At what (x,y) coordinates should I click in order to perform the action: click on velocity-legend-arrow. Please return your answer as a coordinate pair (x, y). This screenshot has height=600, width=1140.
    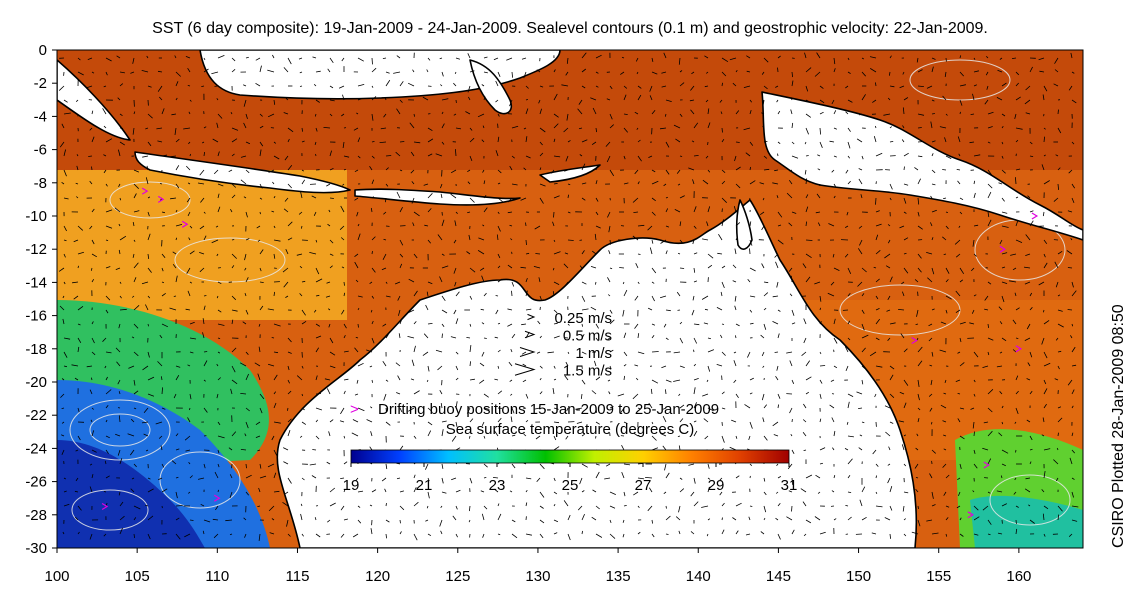
    Looking at the image, I should click on (531, 317).